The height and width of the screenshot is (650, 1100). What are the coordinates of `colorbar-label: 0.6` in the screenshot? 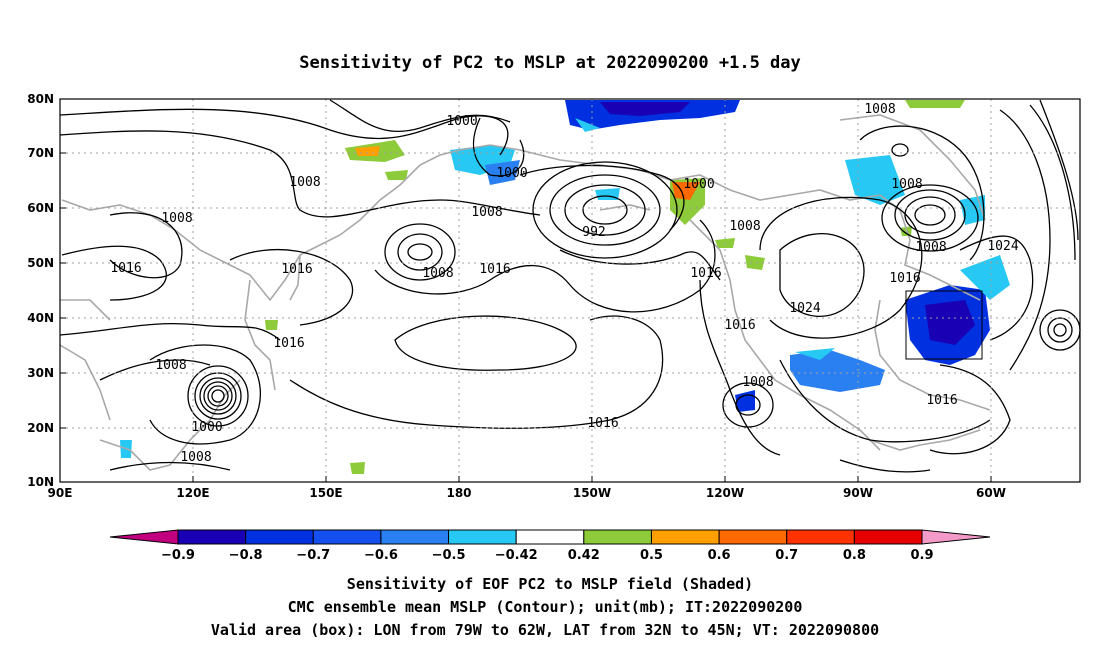 It's located at (719, 555).